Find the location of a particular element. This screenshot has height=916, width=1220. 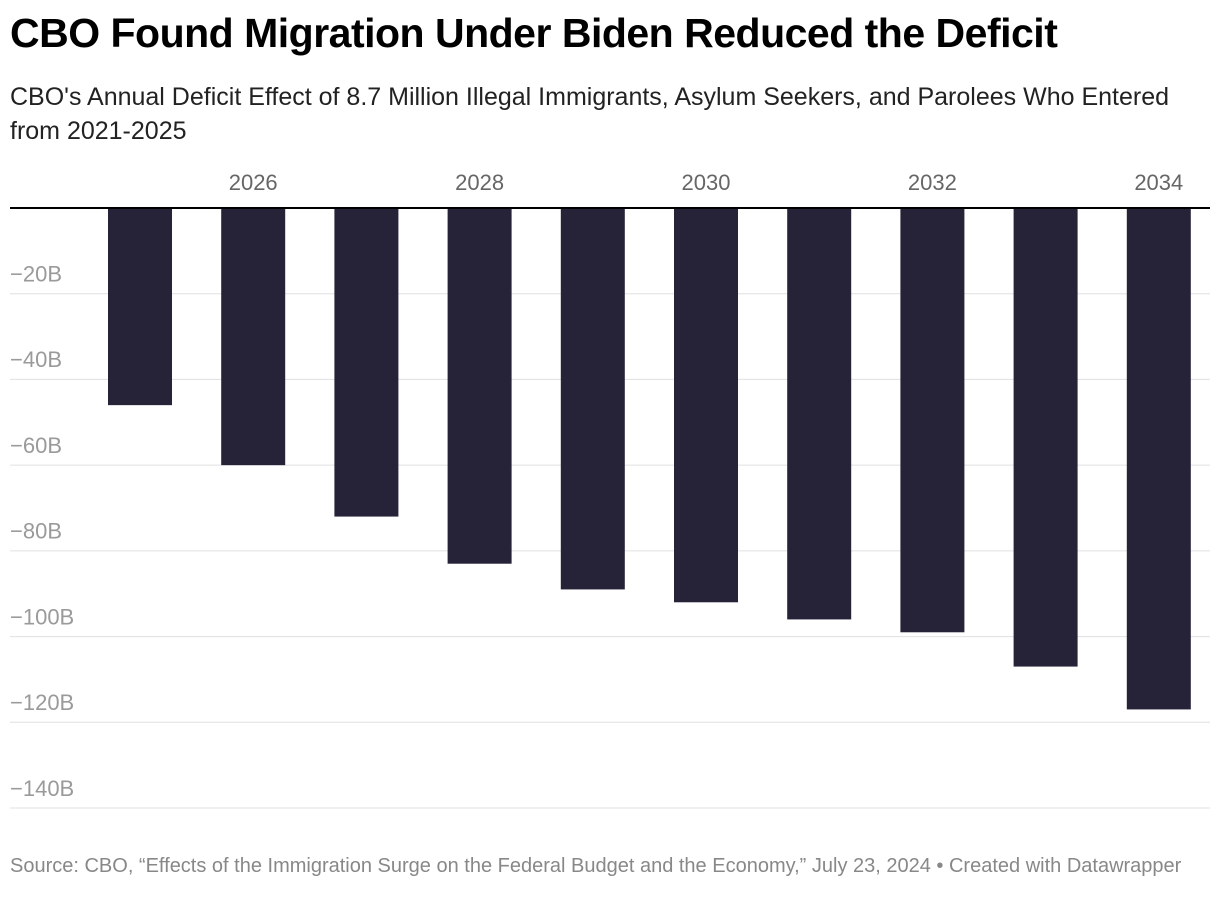

x-tick-label: 2034 is located at coordinates (1158, 182).